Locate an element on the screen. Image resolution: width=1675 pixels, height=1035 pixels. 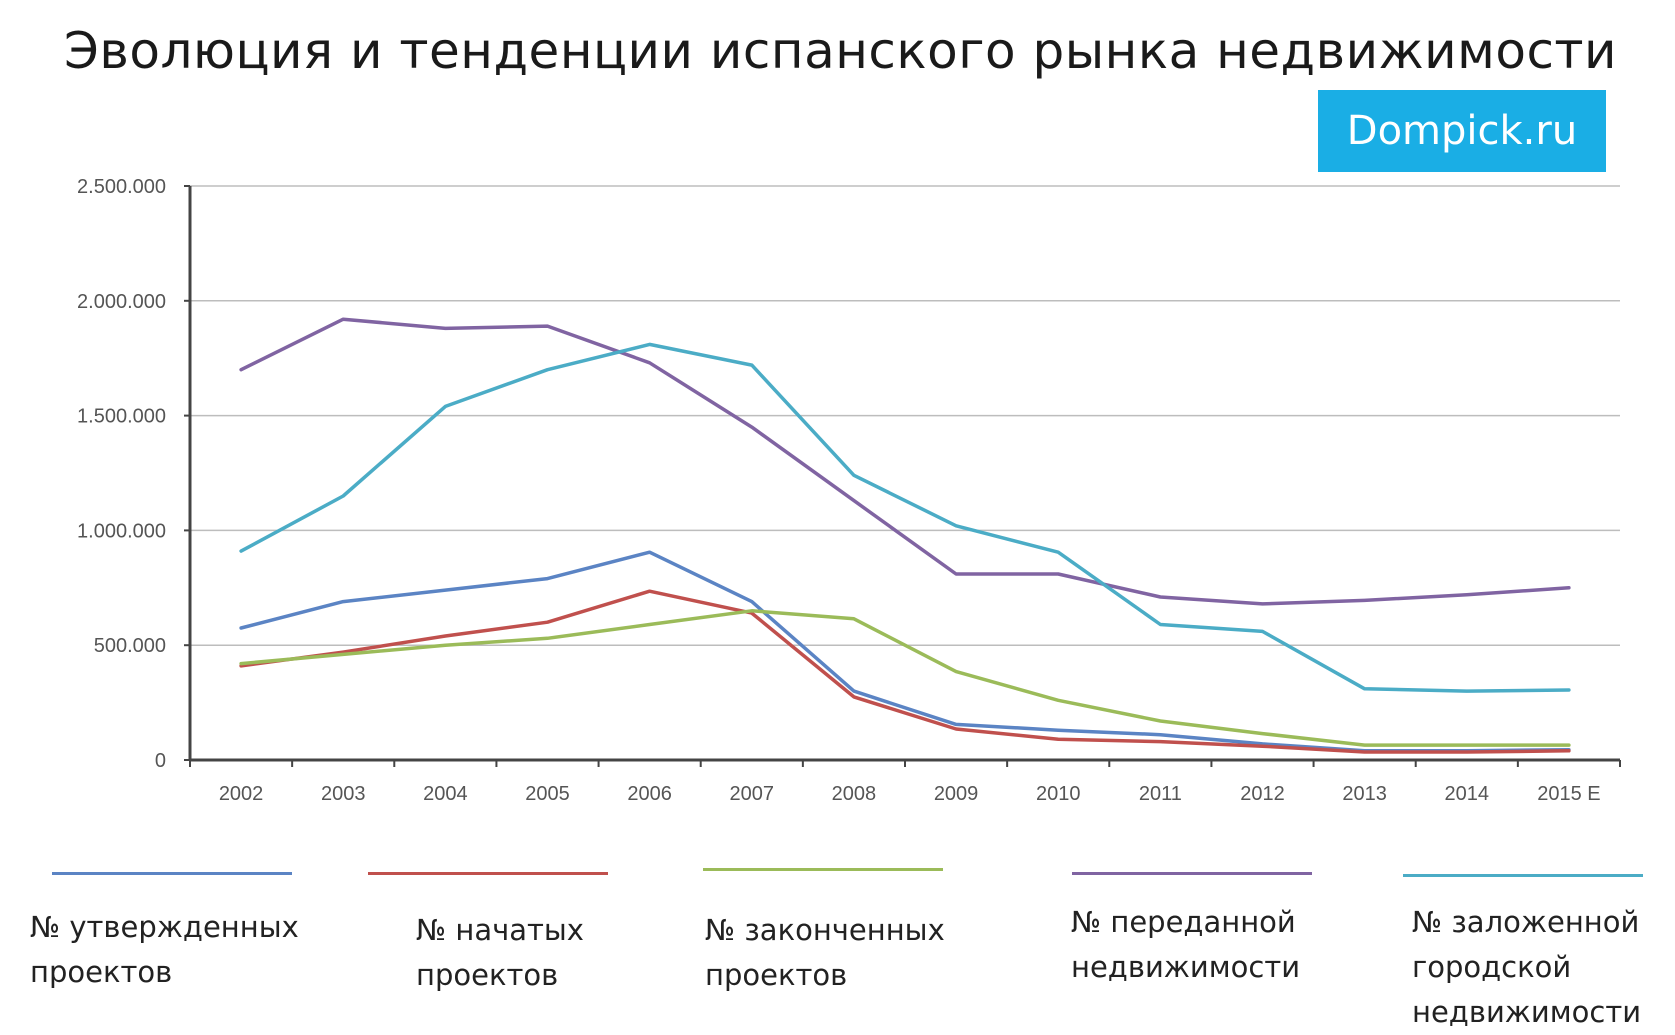
legend-label-2: № начатых проектов is located at coordinates (500, 952).